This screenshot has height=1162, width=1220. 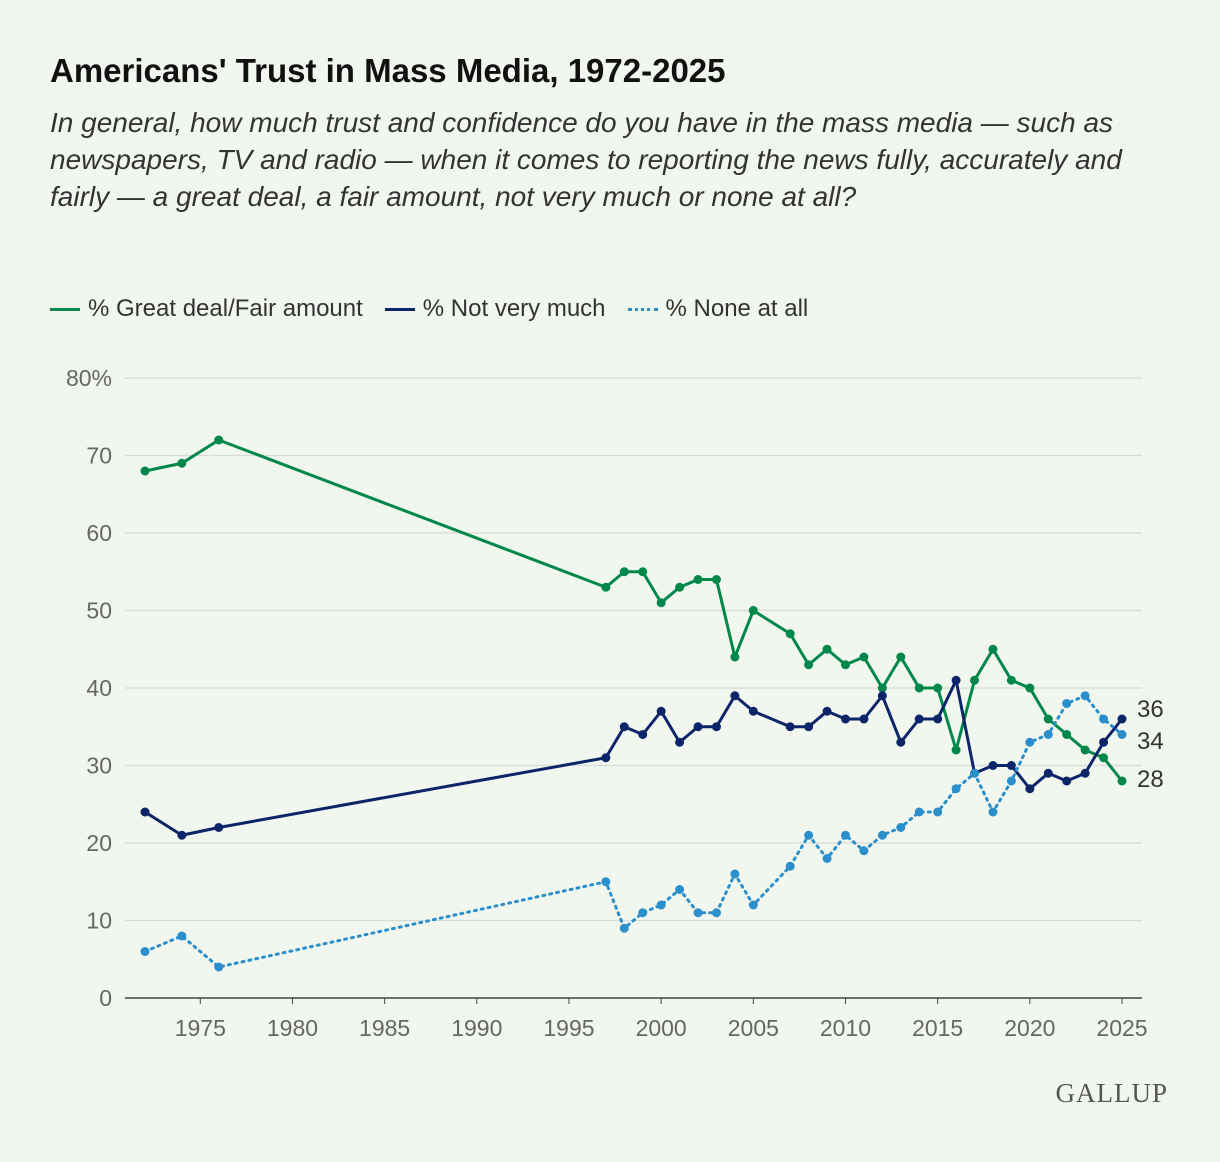 I want to click on x-tick-label: 1990, so click(x=476, y=1028).